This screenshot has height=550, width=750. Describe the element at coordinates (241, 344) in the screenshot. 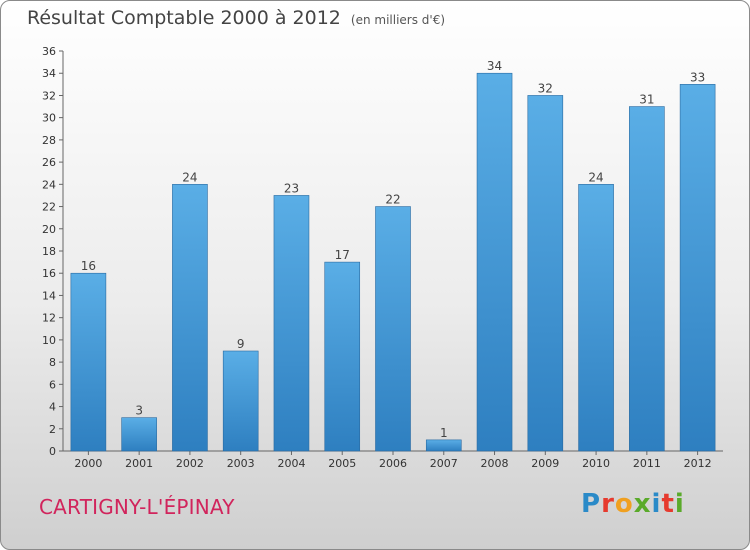

I see `value-label-2003: 9` at that location.